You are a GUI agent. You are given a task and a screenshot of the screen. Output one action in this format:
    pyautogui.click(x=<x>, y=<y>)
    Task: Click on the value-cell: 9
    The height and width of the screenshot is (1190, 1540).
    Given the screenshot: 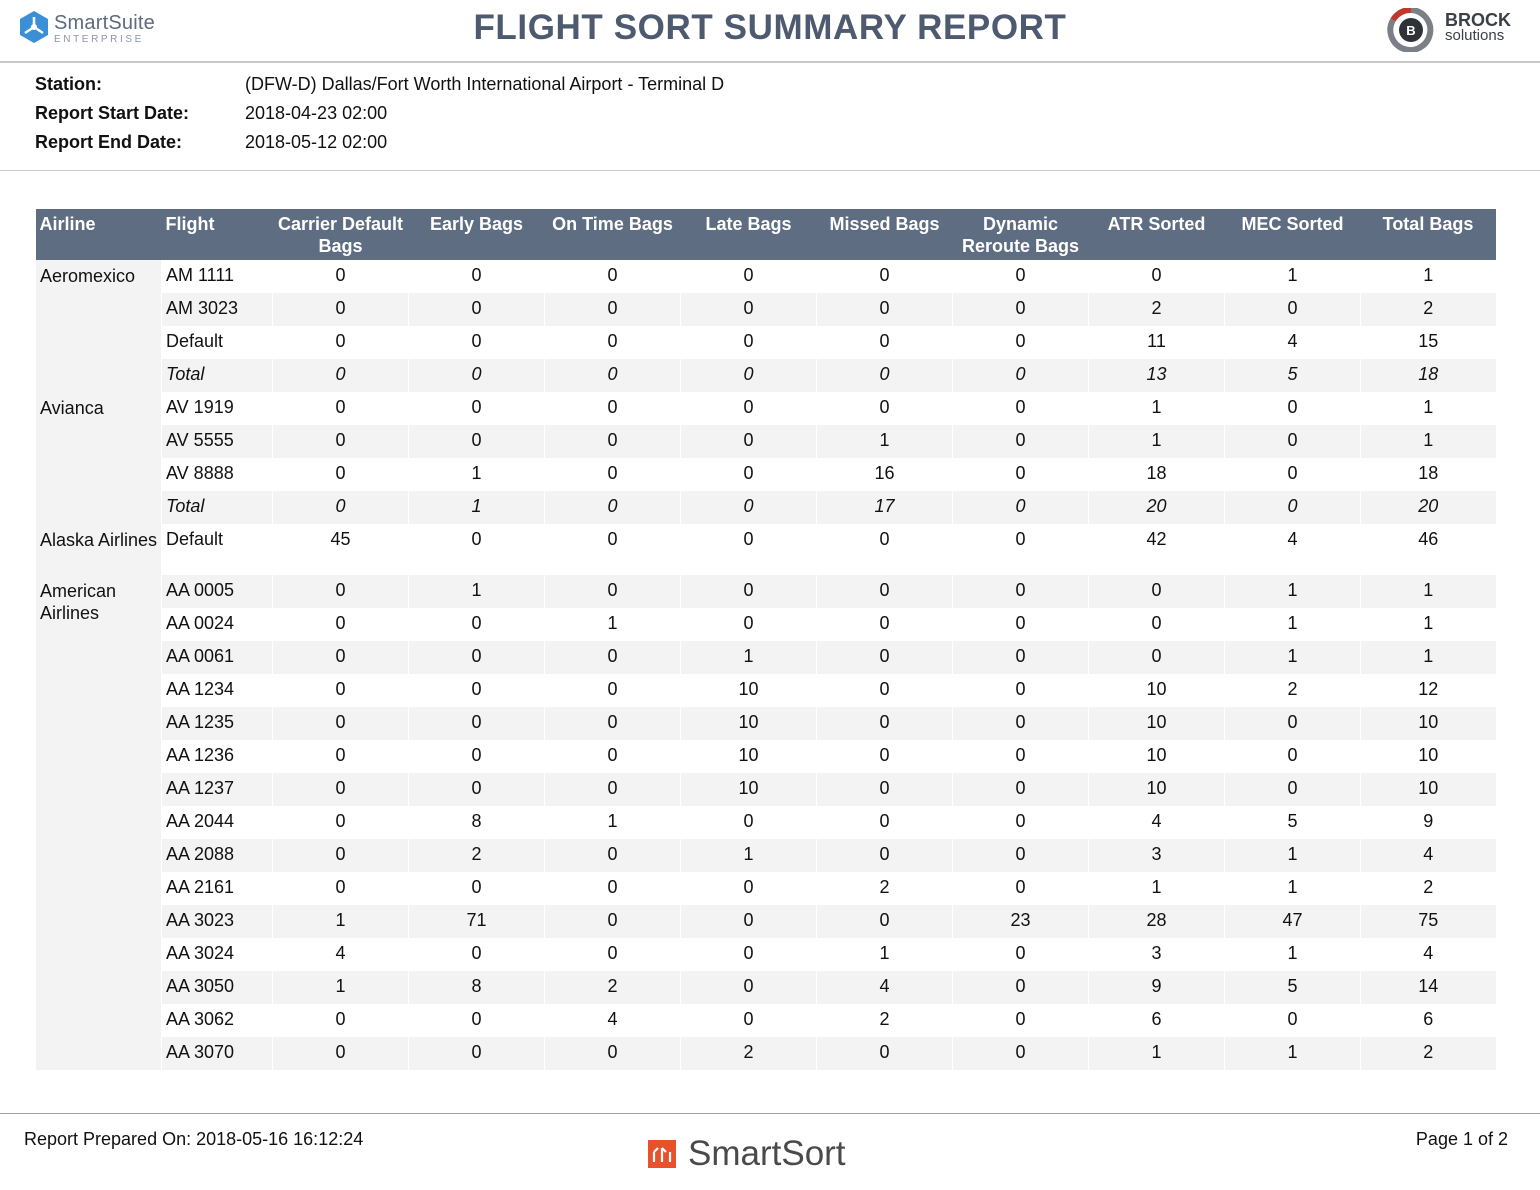 What is the action you would take?
    pyautogui.click(x=1428, y=822)
    